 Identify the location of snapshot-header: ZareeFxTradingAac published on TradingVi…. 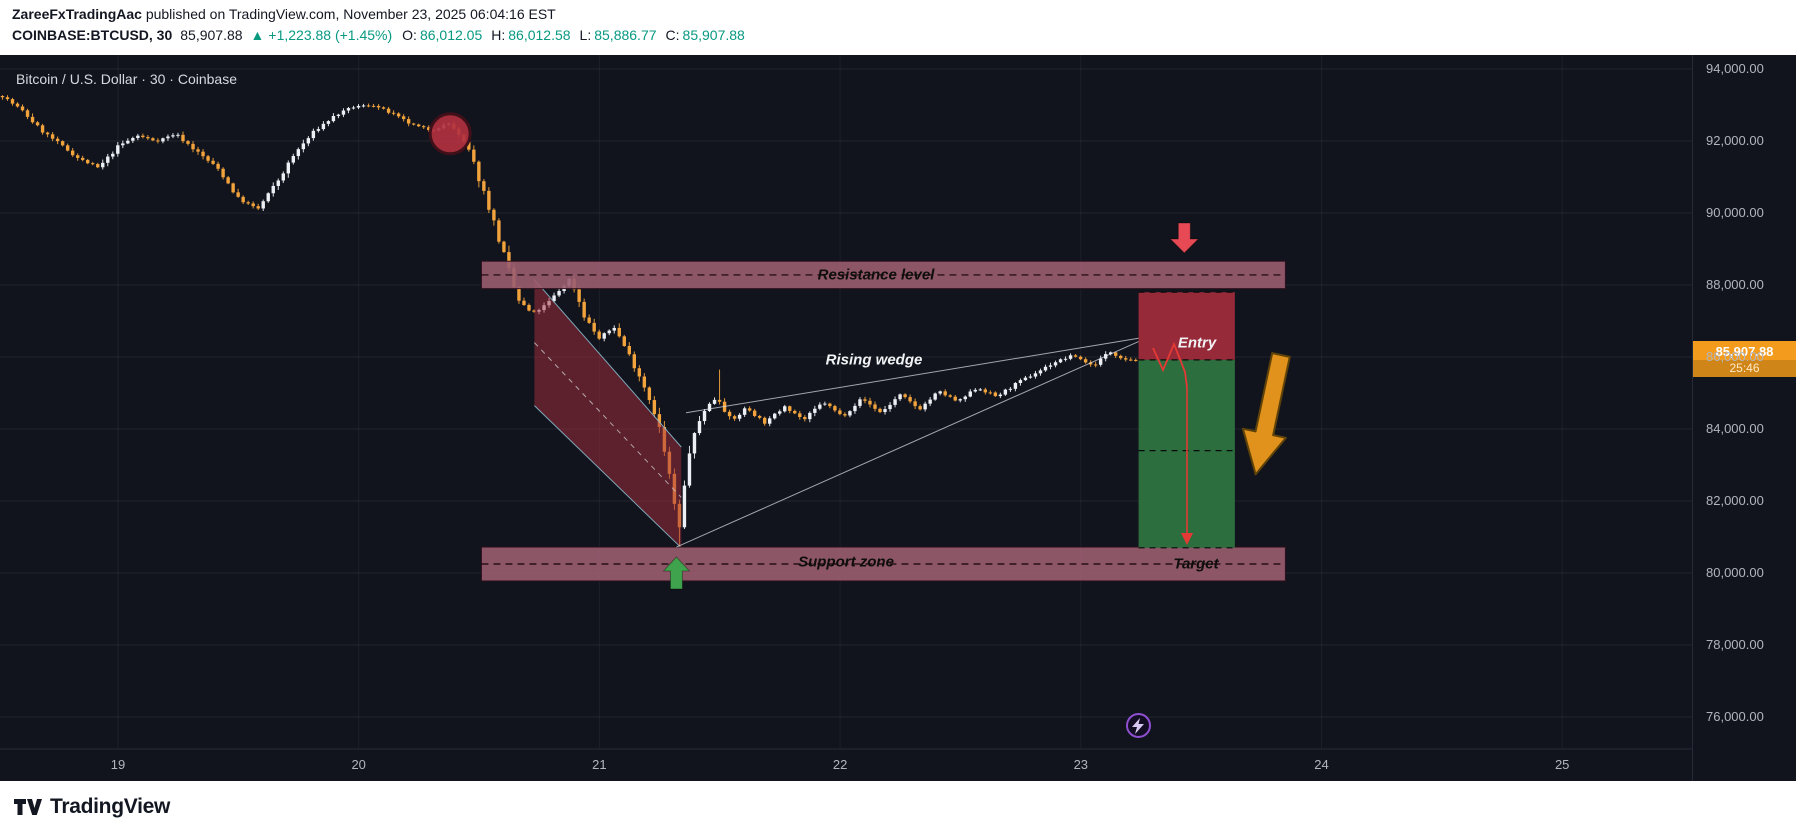
(898, 27).